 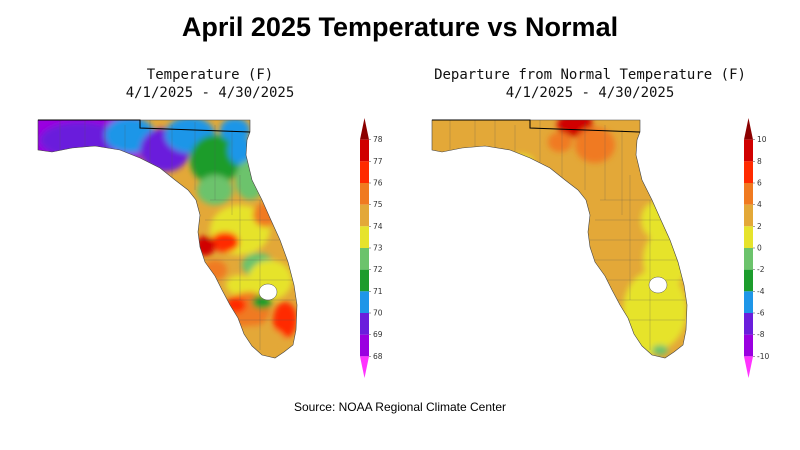 What do you see at coordinates (378, 269) in the screenshot?
I see `legend-label: 72` at bounding box center [378, 269].